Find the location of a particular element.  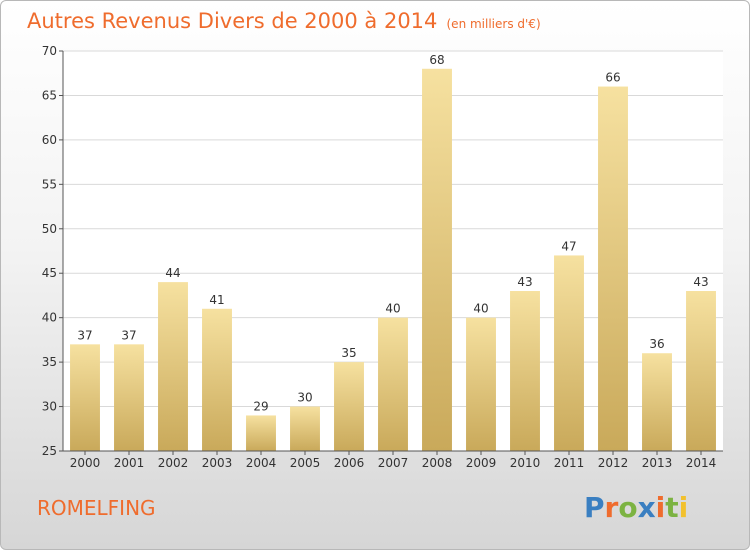

data-label: 66 is located at coordinates (612, 78).